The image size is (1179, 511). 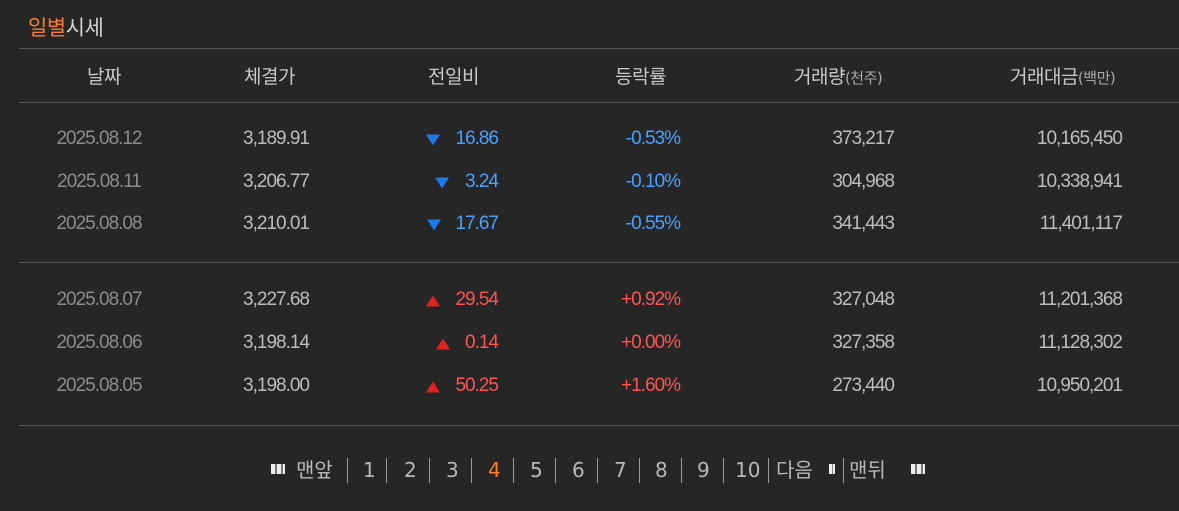 What do you see at coordinates (278, 469) in the screenshot?
I see `first-page-icon` at bounding box center [278, 469].